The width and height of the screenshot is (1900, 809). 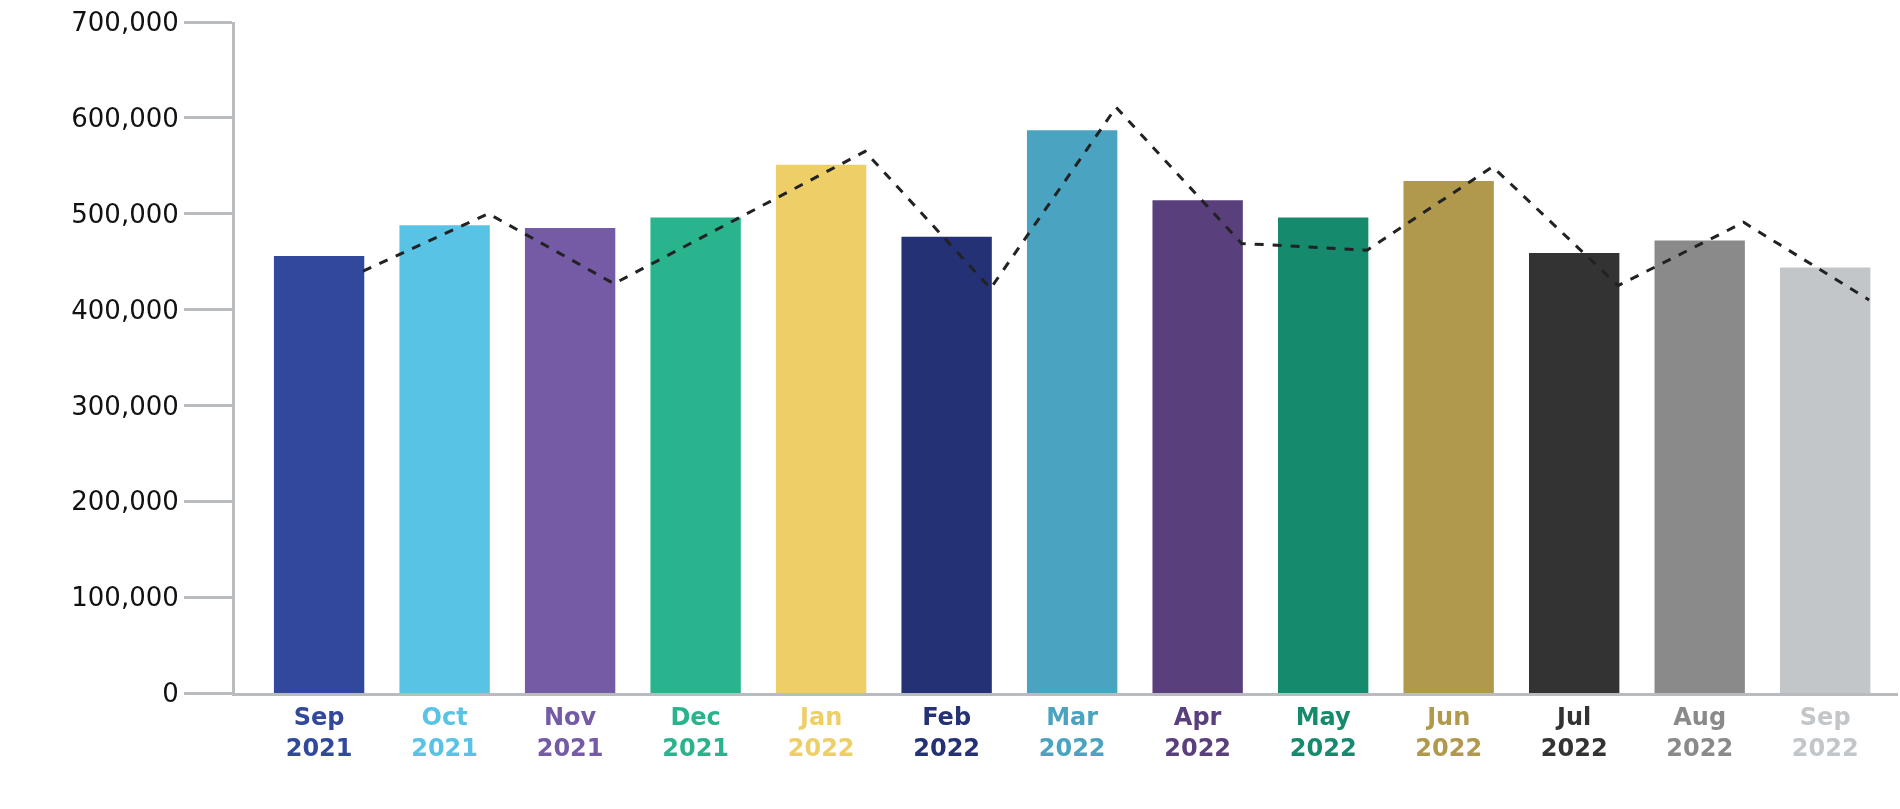 What do you see at coordinates (125, 405) in the screenshot?
I see `y-tick-label: 300,000` at bounding box center [125, 405].